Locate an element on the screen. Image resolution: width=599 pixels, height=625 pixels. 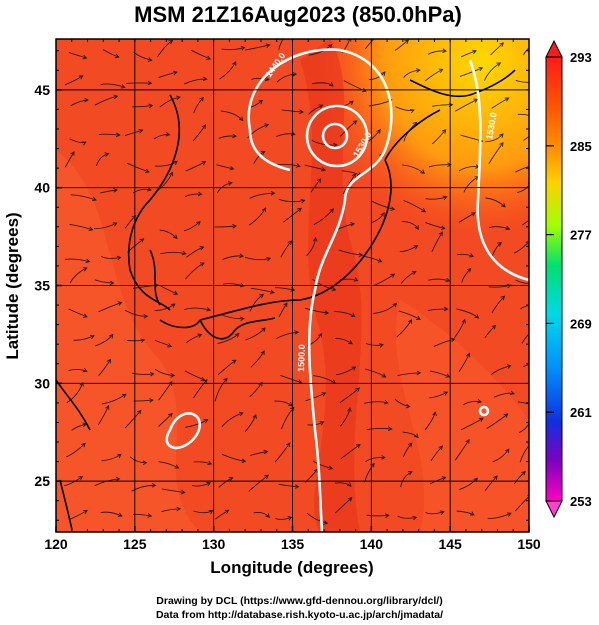
x-tick-label: 150 is located at coordinates (529, 544).